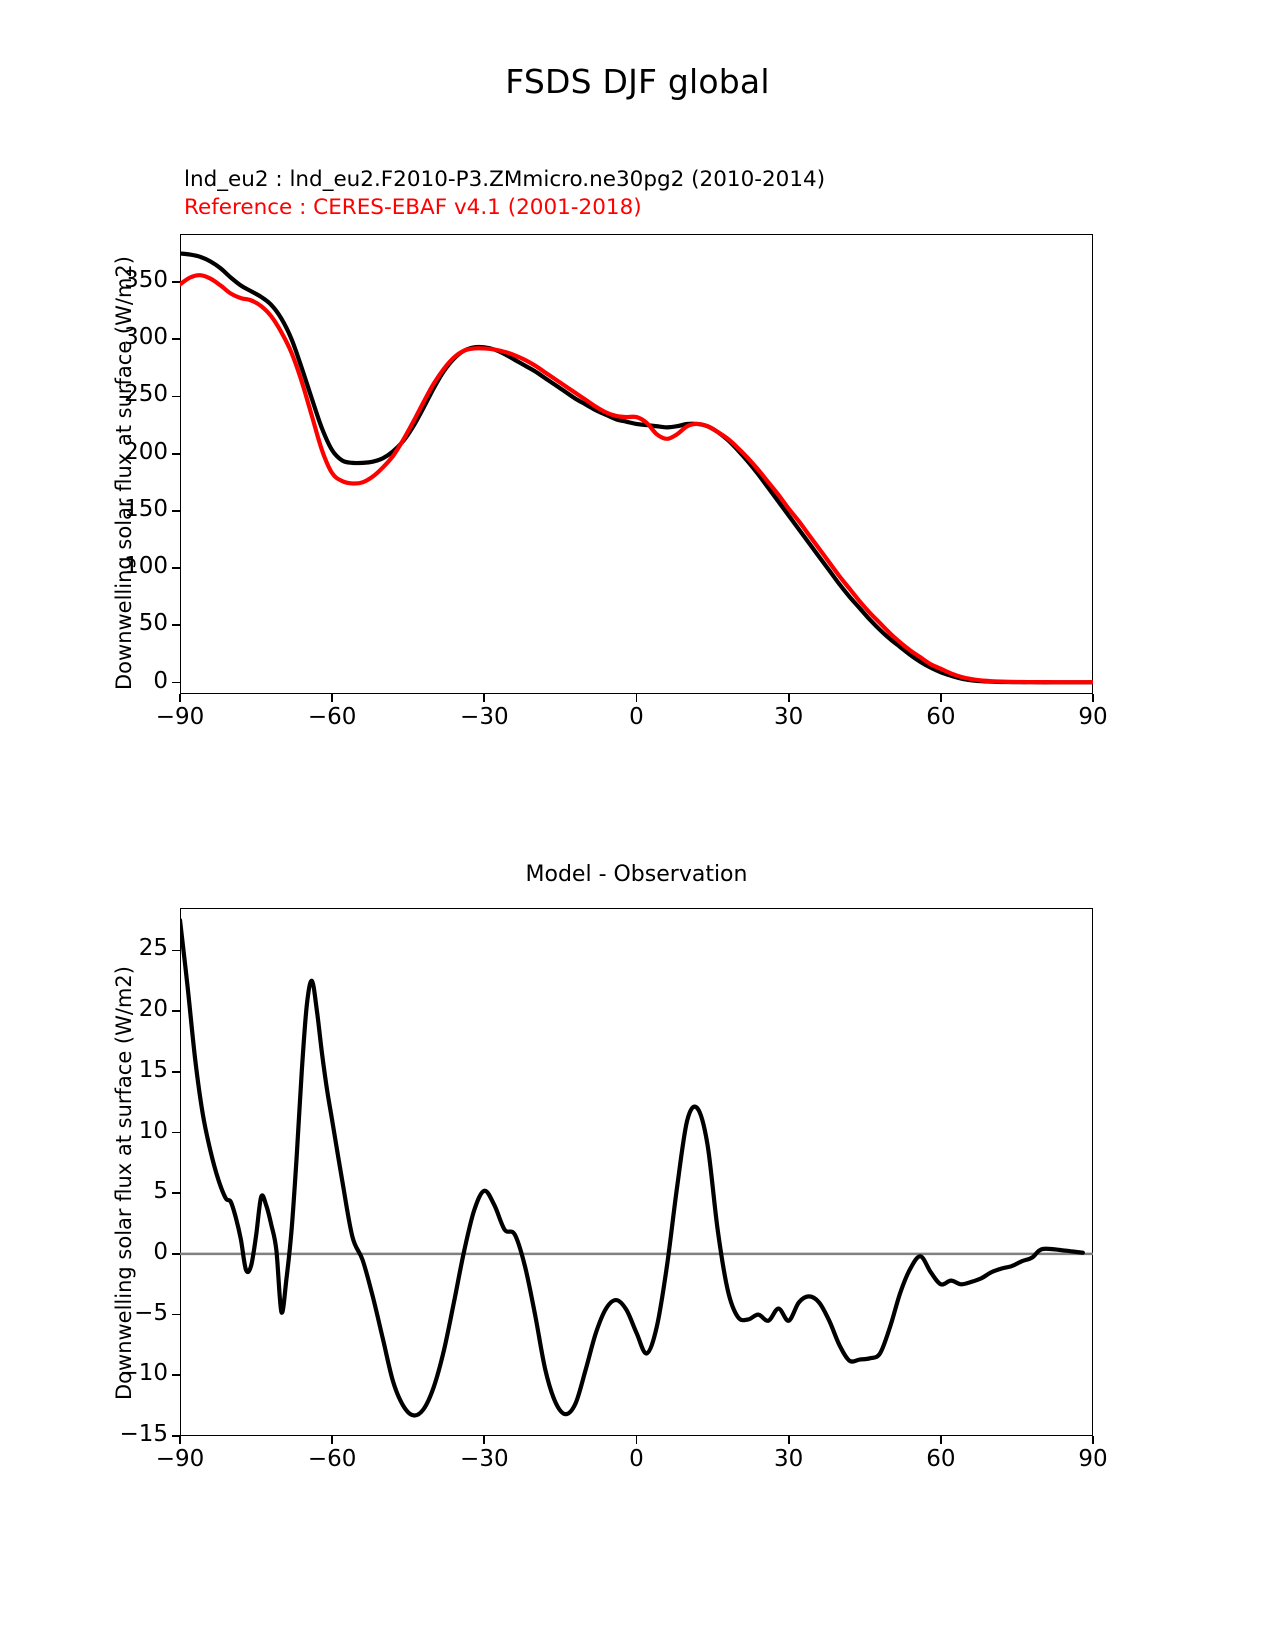  I want to click on ytick-label: 5, so click(160, 1191).